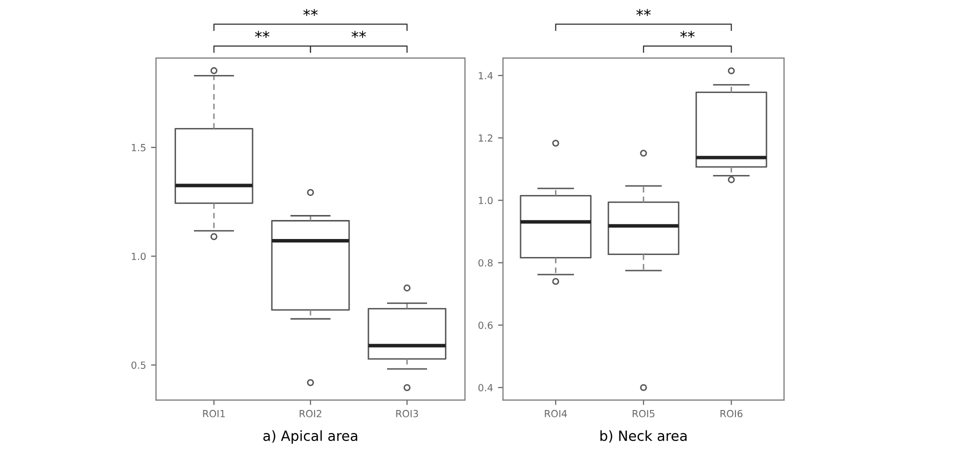 Image resolution: width=953 pixels, height=458 pixels. Describe the element at coordinates (555, 414) in the screenshot. I see `x-tick-label: ROI4` at that location.